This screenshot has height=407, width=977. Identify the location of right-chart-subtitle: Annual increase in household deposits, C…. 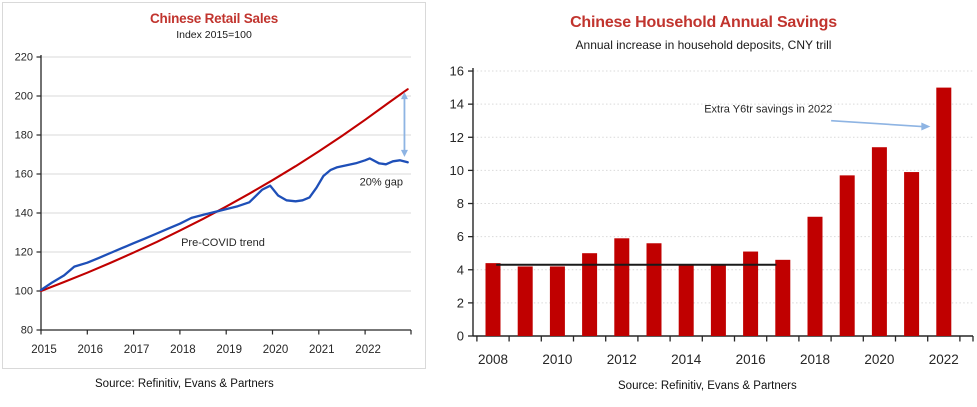
(703, 45).